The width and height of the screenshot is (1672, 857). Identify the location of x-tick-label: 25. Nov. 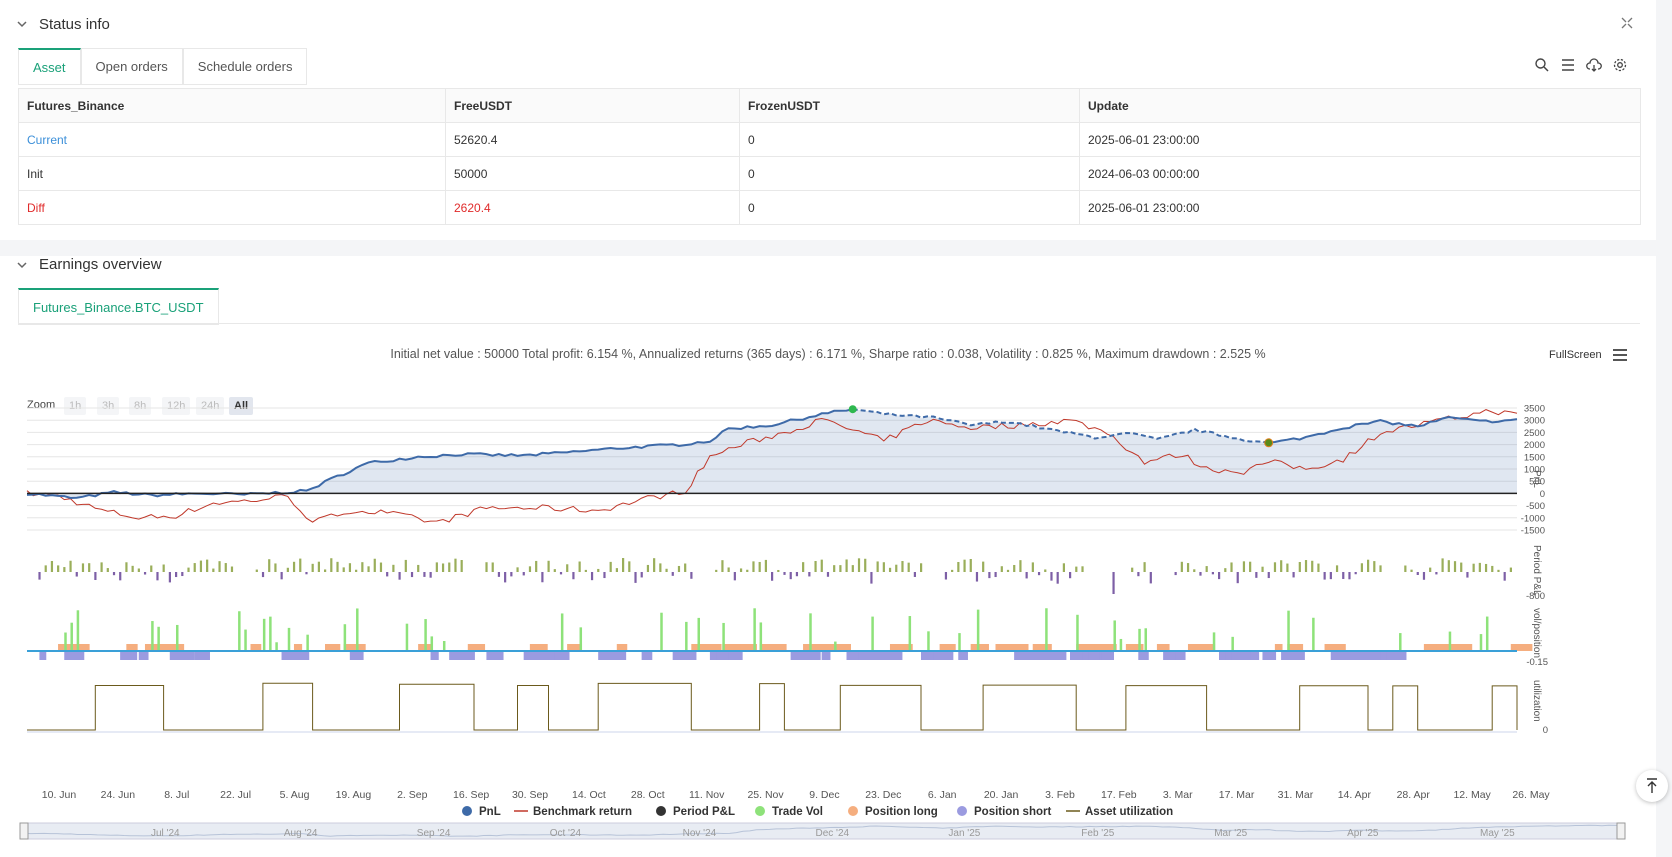
(765, 795).